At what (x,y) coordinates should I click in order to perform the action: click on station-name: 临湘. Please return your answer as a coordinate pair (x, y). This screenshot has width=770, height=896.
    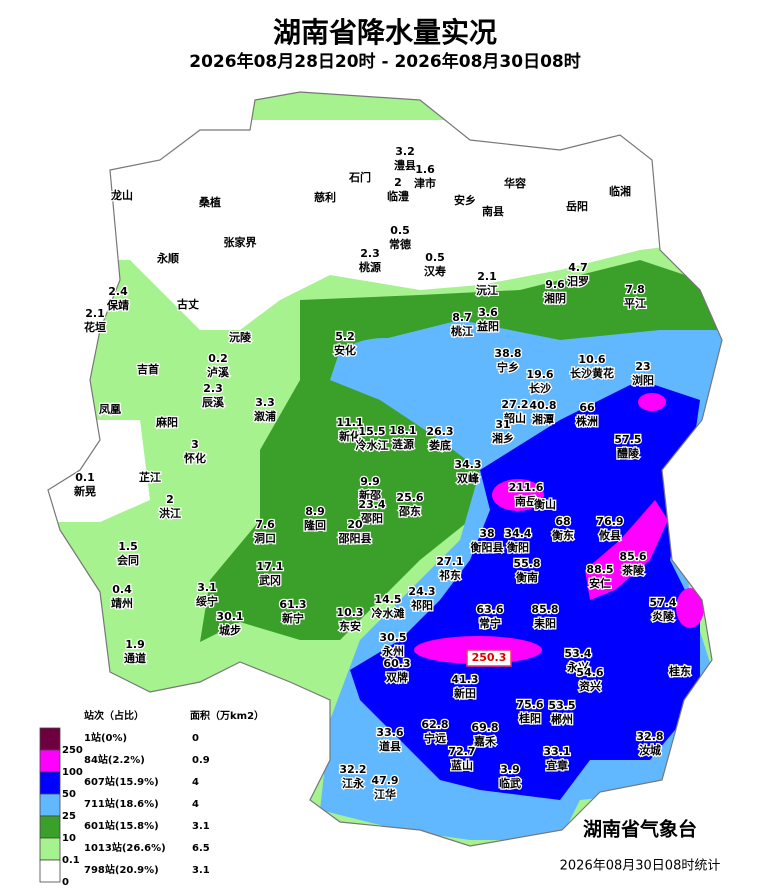
    Looking at the image, I should click on (620, 191).